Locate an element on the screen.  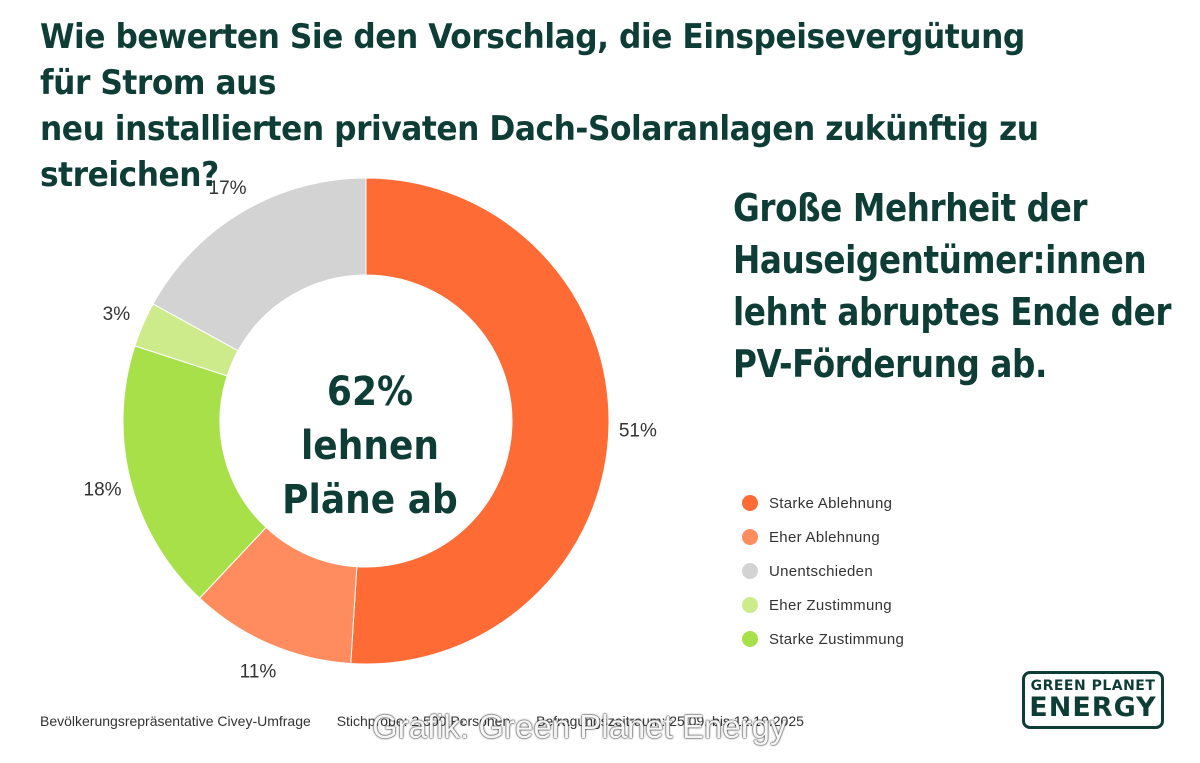
headline-line-4: PV-Förderung ab. is located at coordinates (890, 364).